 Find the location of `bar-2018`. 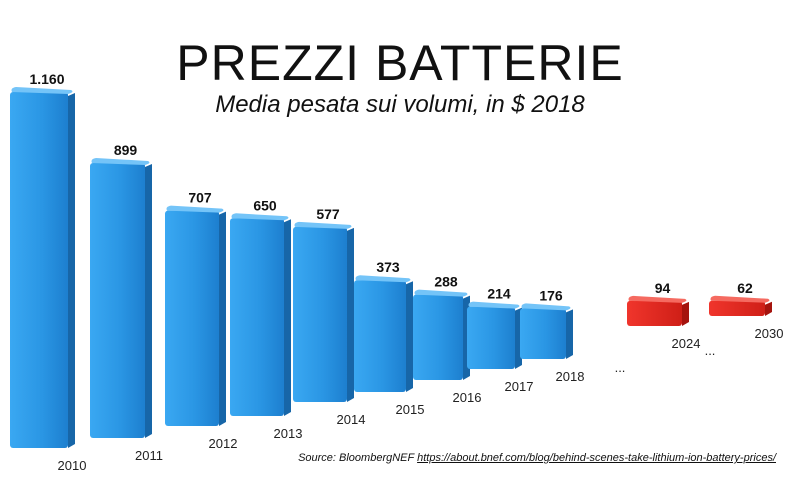

bar-2018 is located at coordinates (546, 331).